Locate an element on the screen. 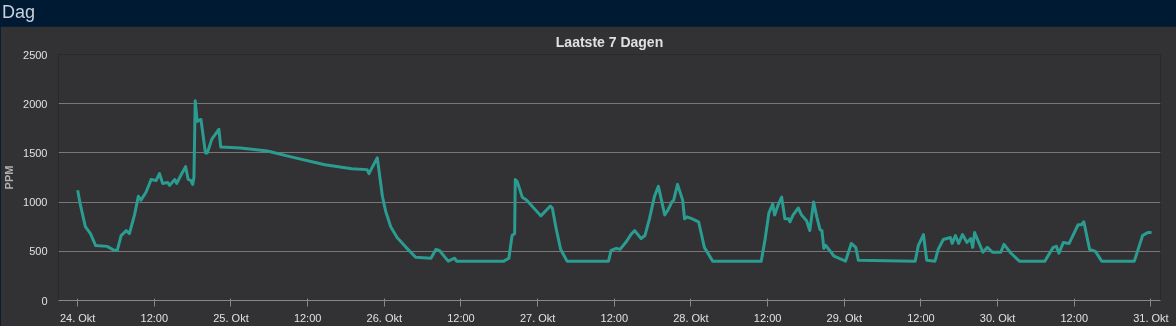 The width and height of the screenshot is (1176, 334). x-tick-label: 25. Okt is located at coordinates (231, 317).